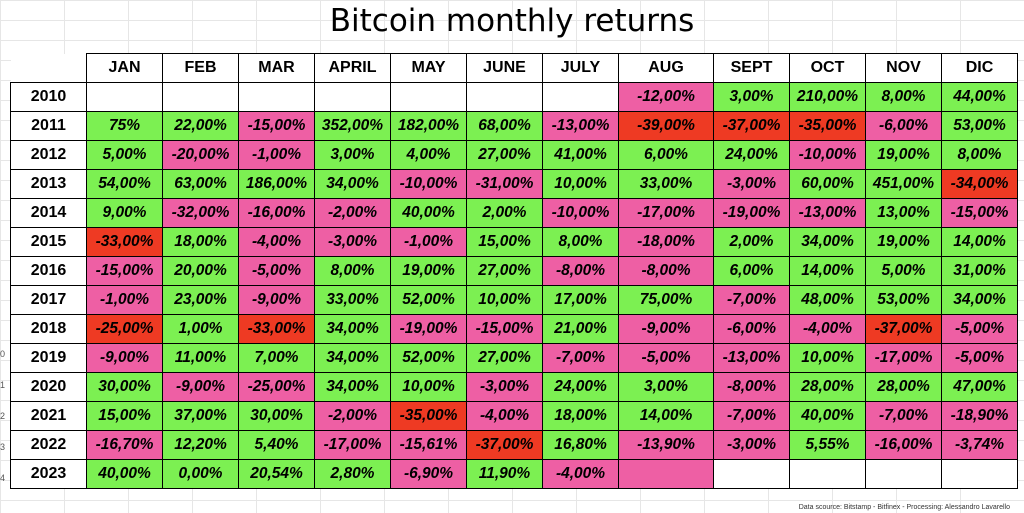 This screenshot has height=513, width=1024. What do you see at coordinates (666, 329) in the screenshot?
I see `negative-return-cell: -9,00%` at bounding box center [666, 329].